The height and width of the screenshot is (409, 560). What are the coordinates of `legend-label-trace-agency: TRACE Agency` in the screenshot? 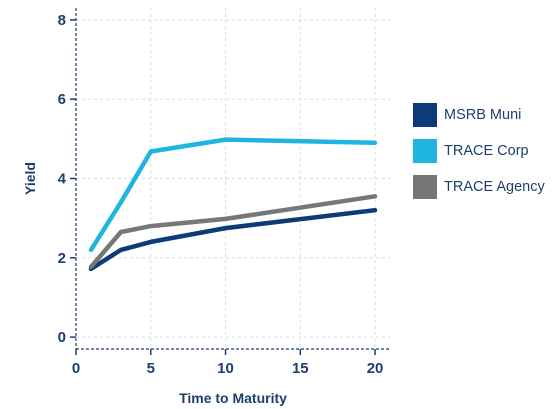 It's located at (494, 187).